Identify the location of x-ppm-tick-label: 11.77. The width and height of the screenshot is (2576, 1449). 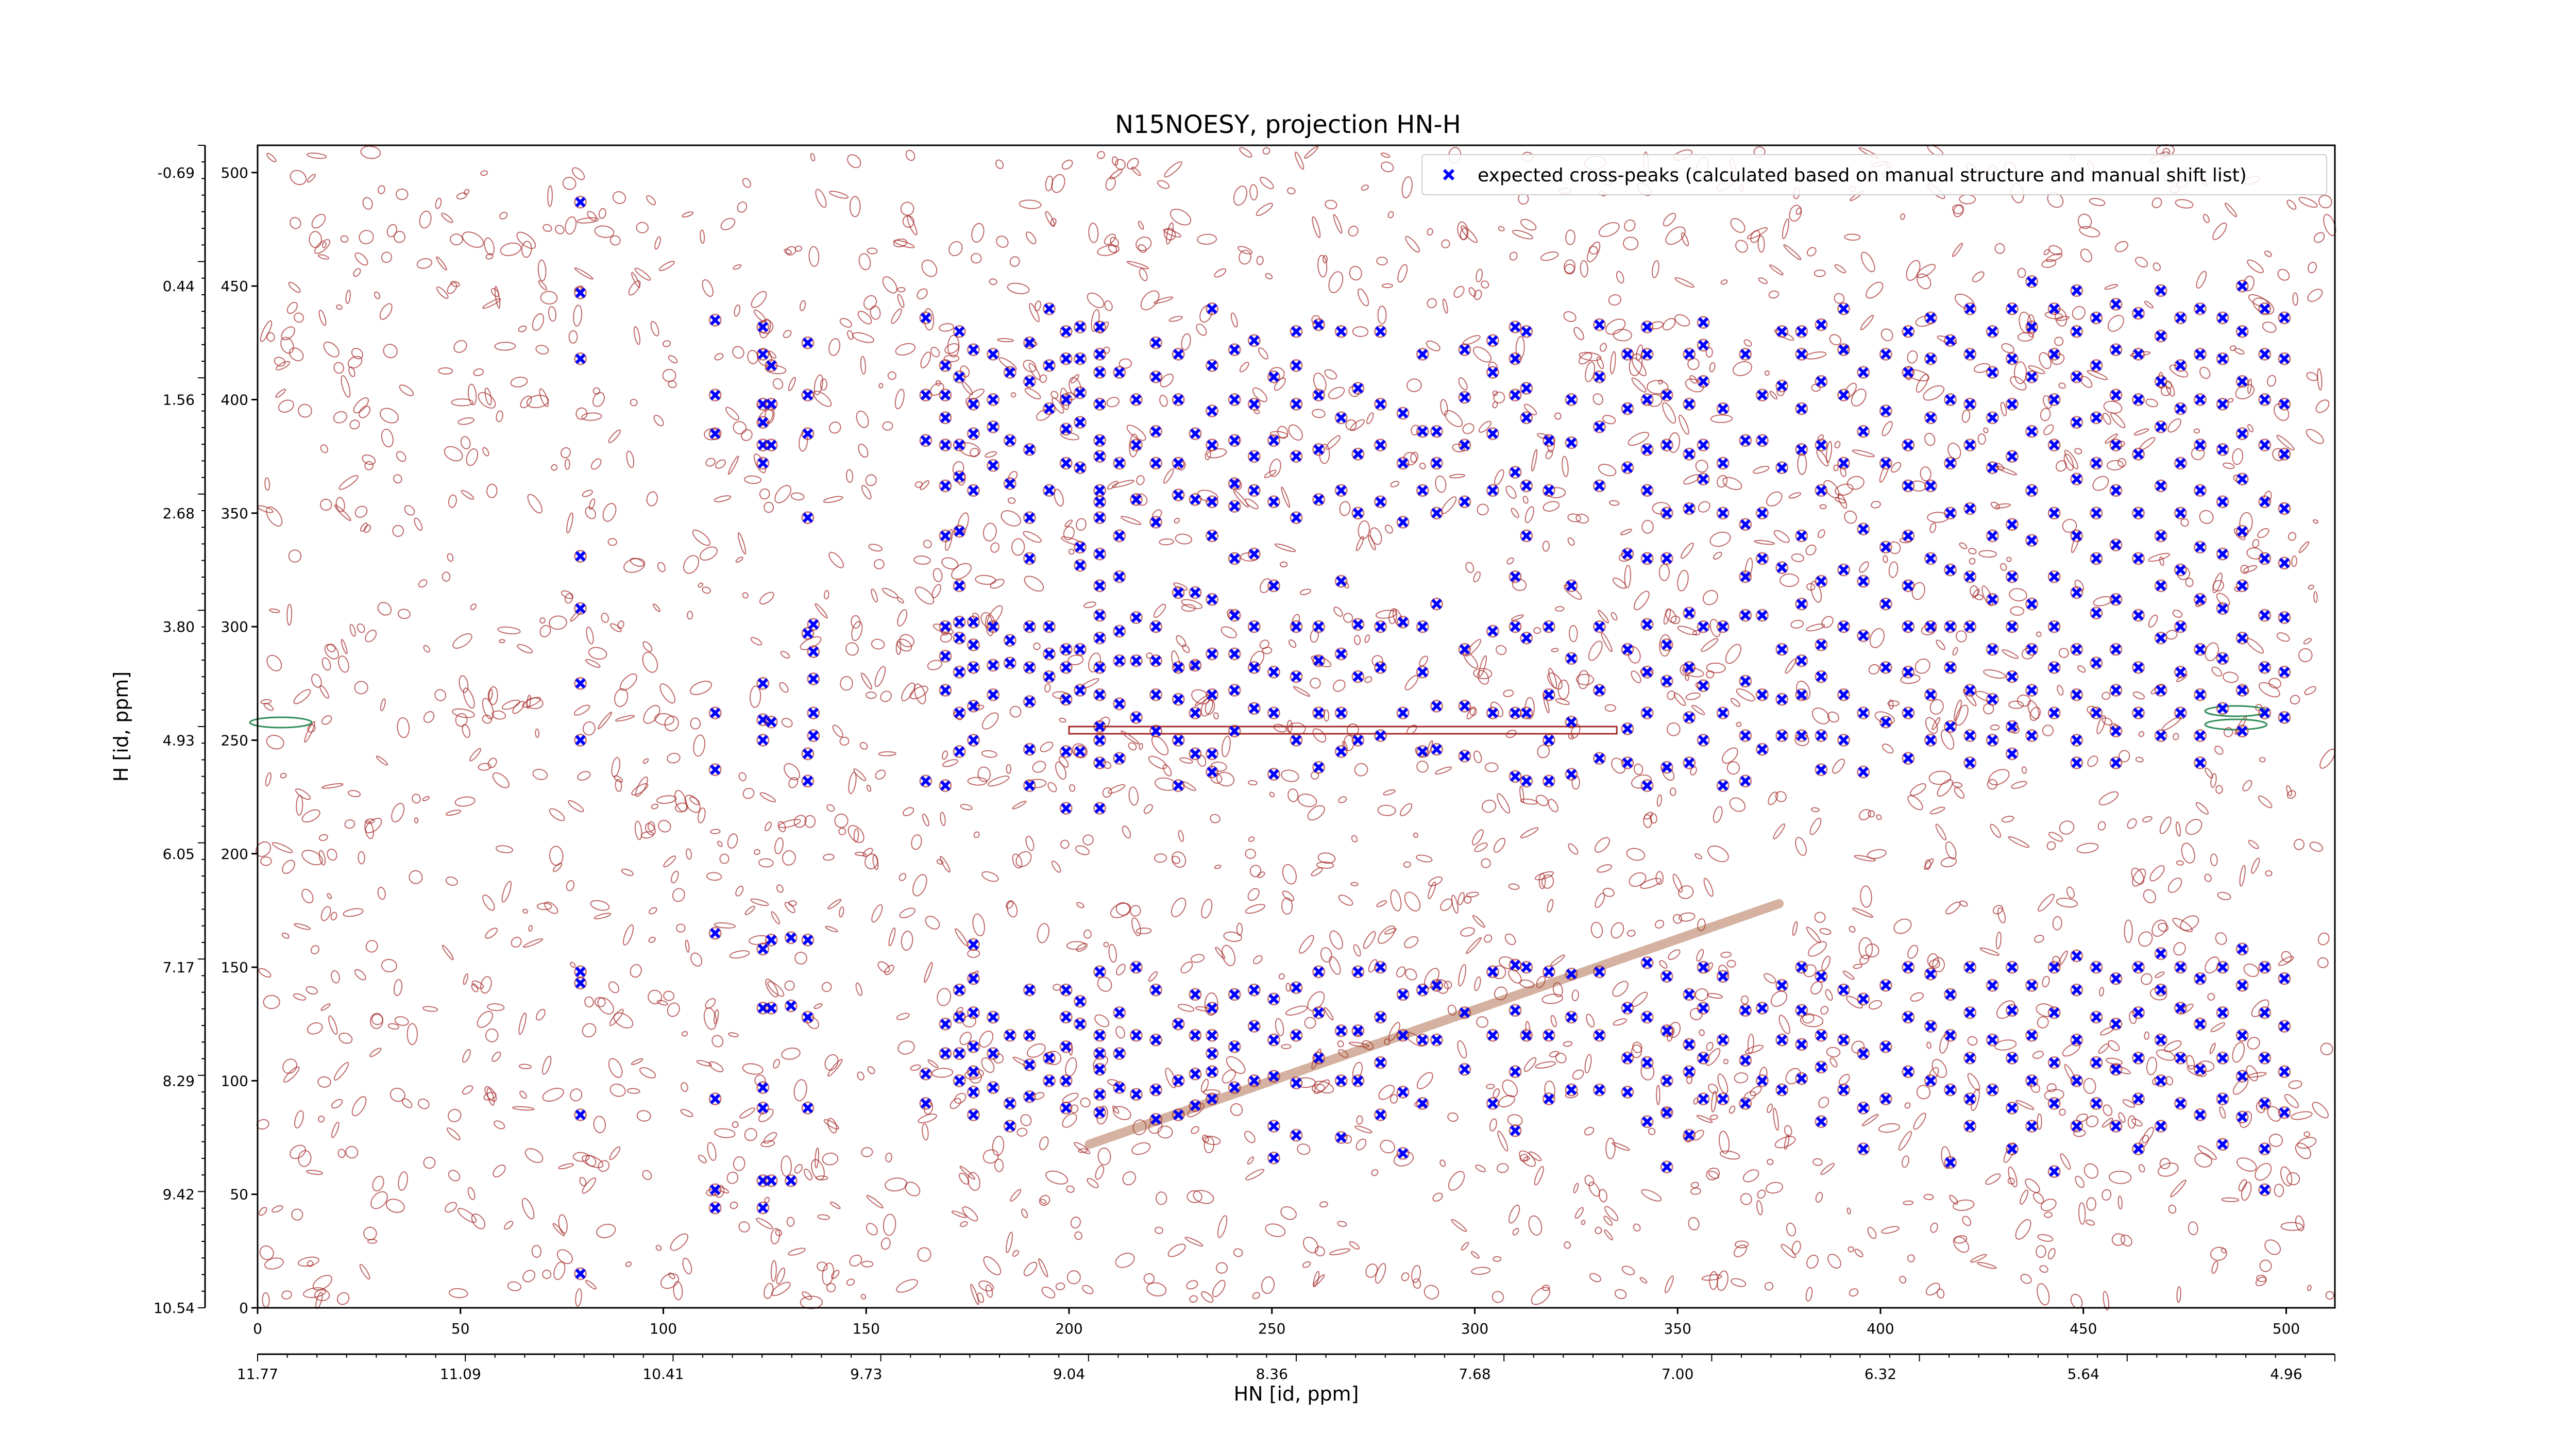
(257, 1374).